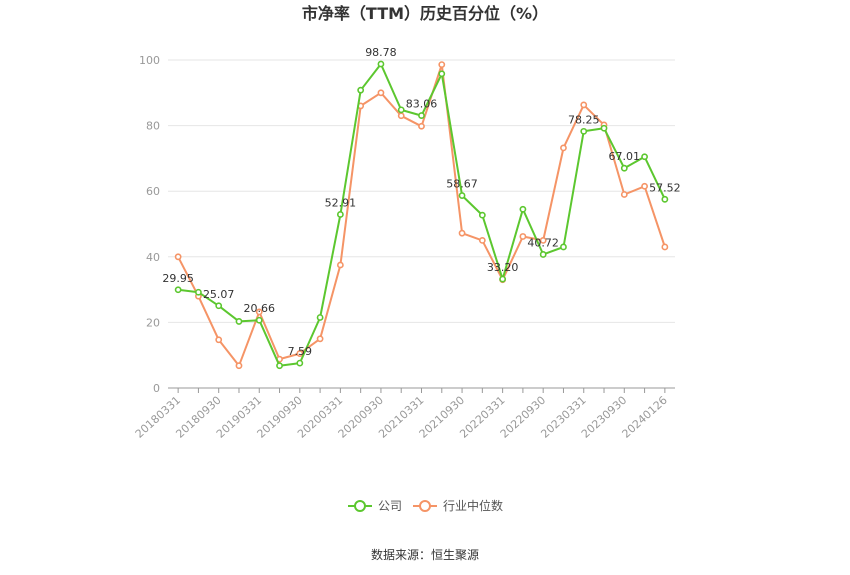  I want to click on legend-item-1: 行业中位数, so click(458, 505).